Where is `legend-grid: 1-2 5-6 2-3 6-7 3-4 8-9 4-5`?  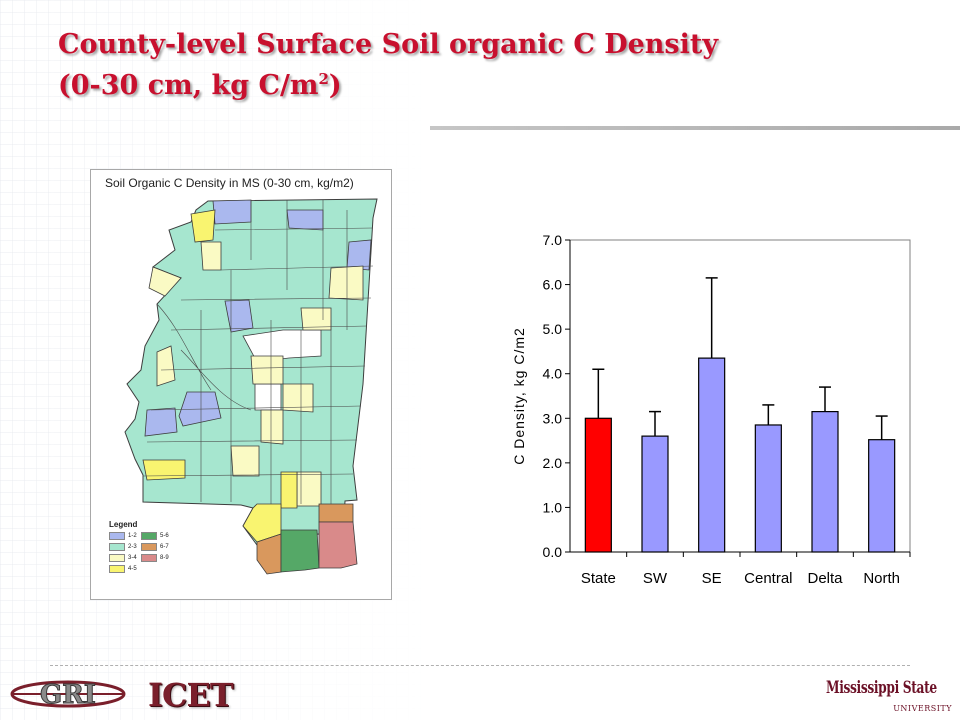 legend-grid: 1-2 5-6 2-3 6-7 3-4 8-9 4-5 is located at coordinates (141, 552).